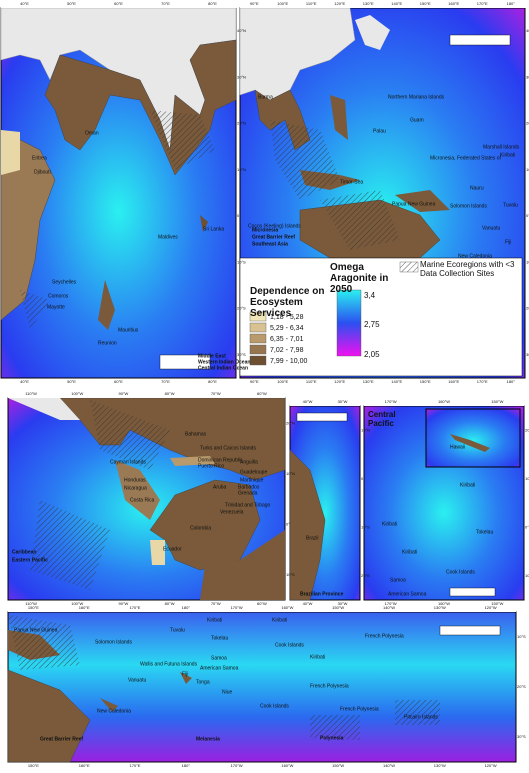 The width and height of the screenshot is (529, 773). I want to click on legend-dependence-title: Dependence on Ecosystem Services, so click(287, 302).